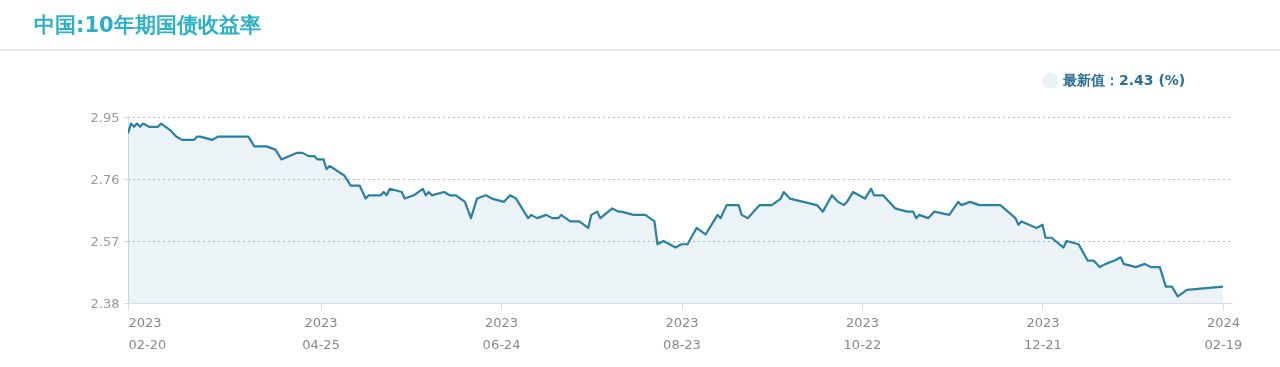 This screenshot has height=367, width=1280. What do you see at coordinates (640, 25) in the screenshot?
I see `chart-title: 中国:10年期国债收益率` at bounding box center [640, 25].